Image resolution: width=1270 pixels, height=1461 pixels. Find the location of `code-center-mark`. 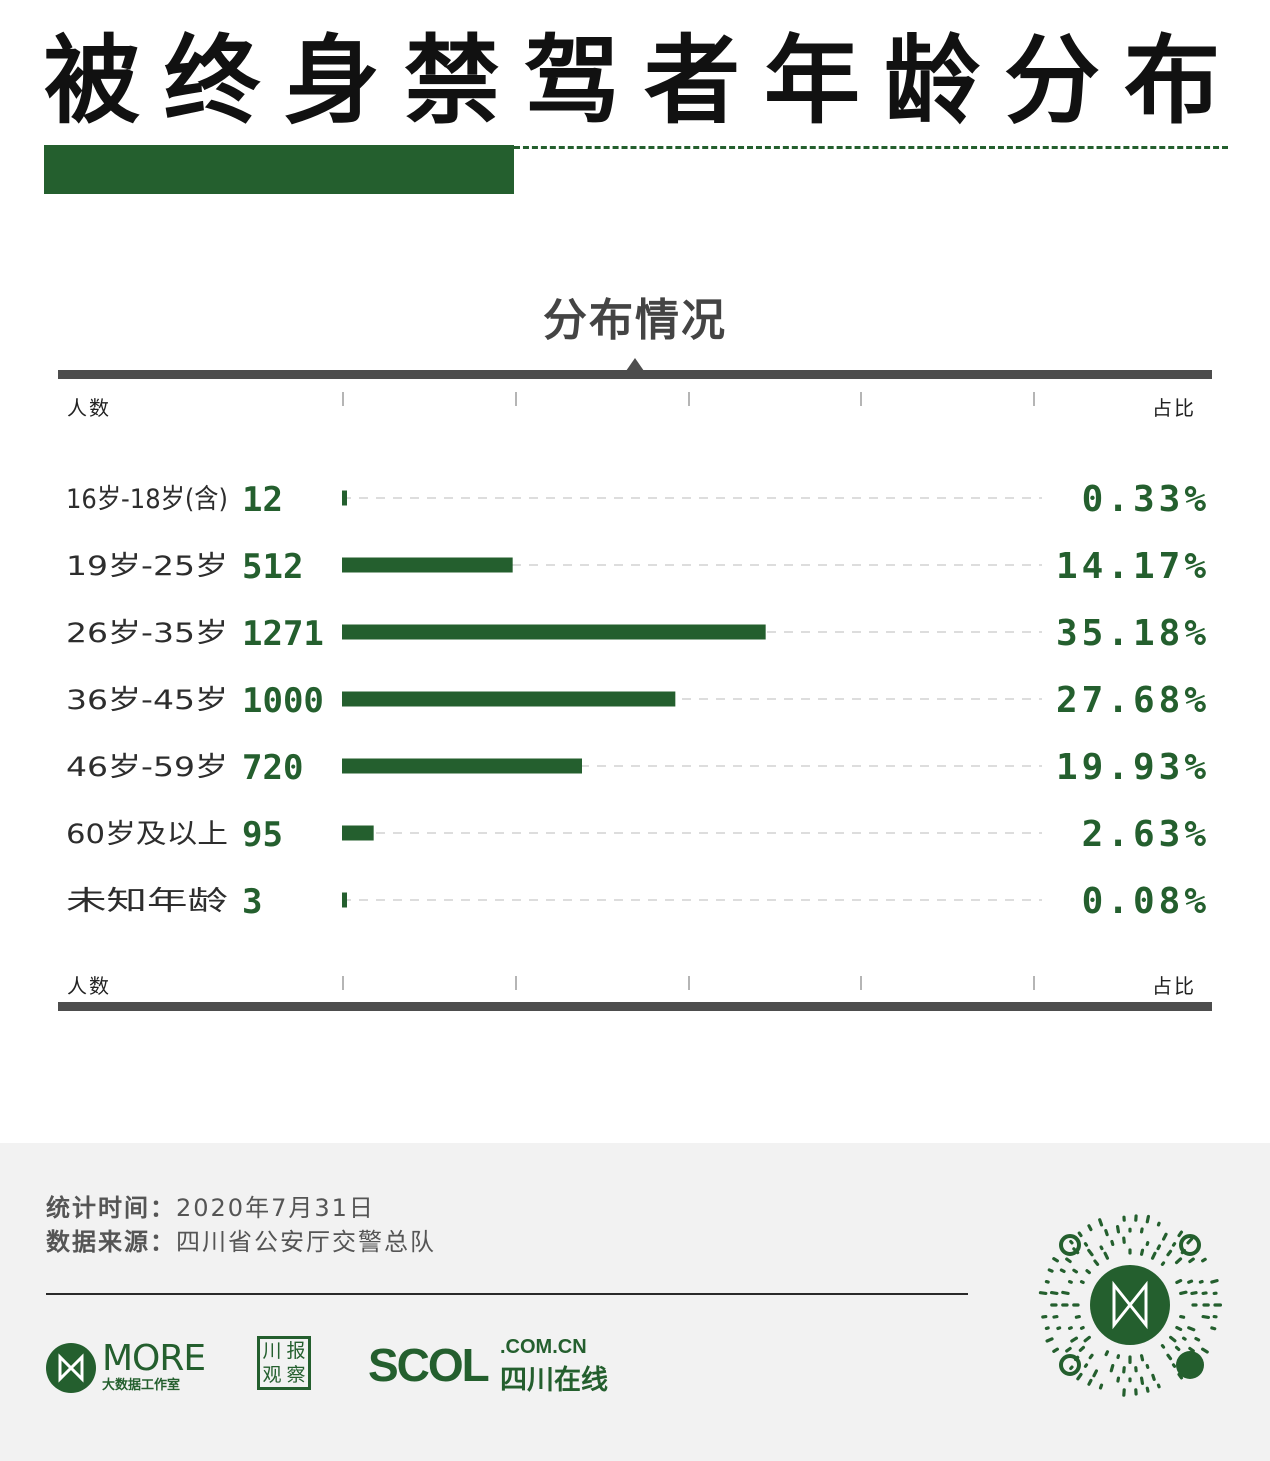

code-center-mark is located at coordinates (1130, 1305).